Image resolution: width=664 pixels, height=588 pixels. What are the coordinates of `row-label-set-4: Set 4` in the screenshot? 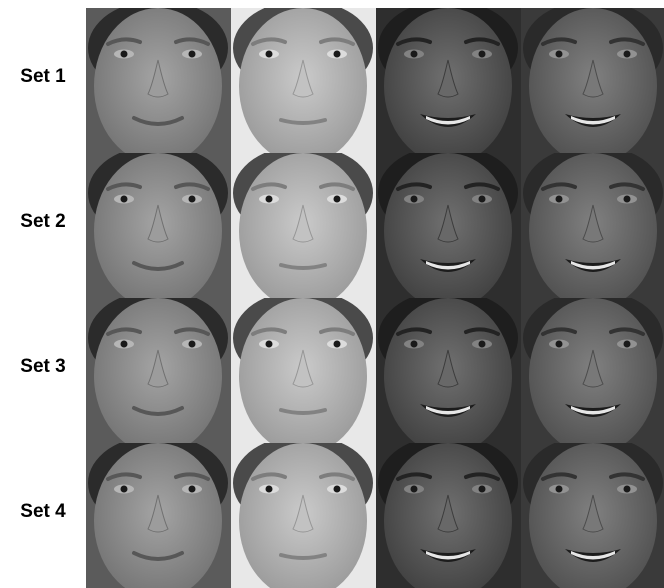 It's located at (43, 511).